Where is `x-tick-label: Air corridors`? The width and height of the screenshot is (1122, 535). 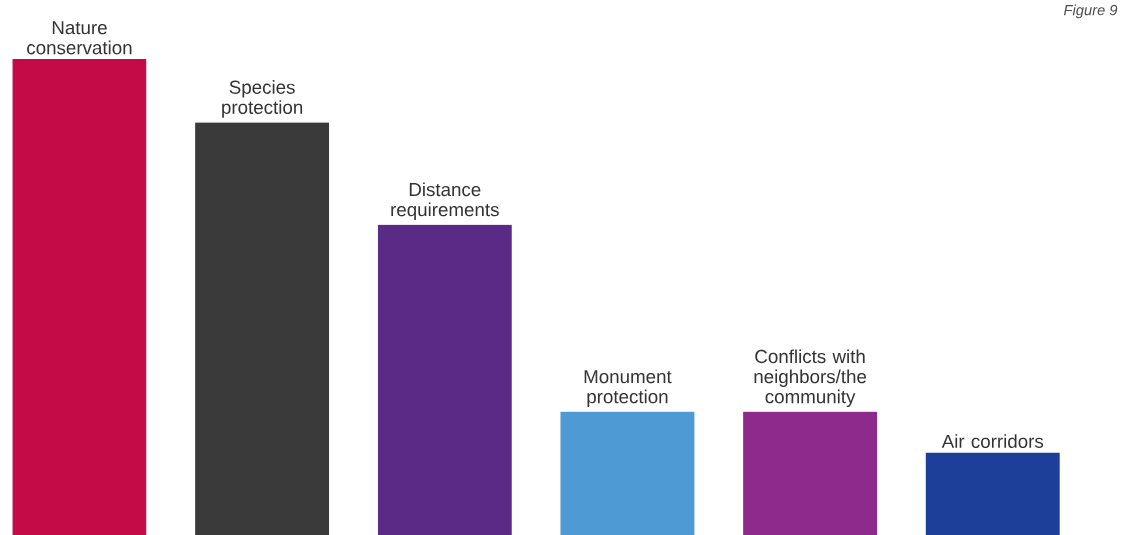 x-tick-label: Air corridors is located at coordinates (992, 441).